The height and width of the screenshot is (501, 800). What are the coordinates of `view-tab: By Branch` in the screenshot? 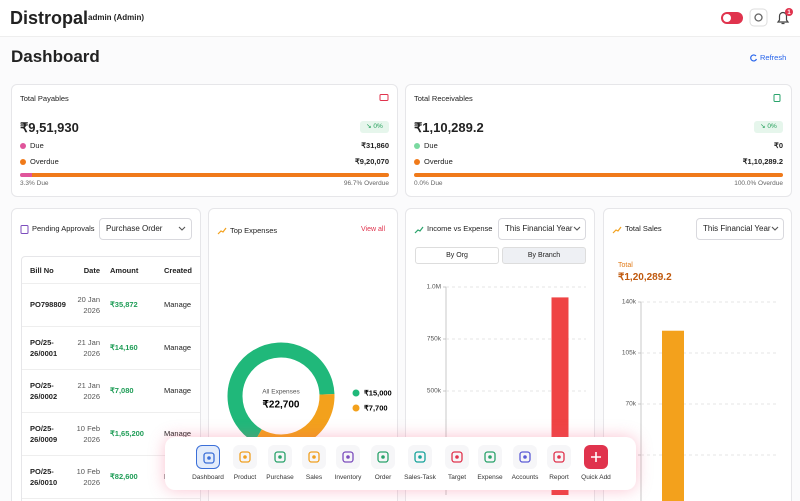 It's located at (544, 255).